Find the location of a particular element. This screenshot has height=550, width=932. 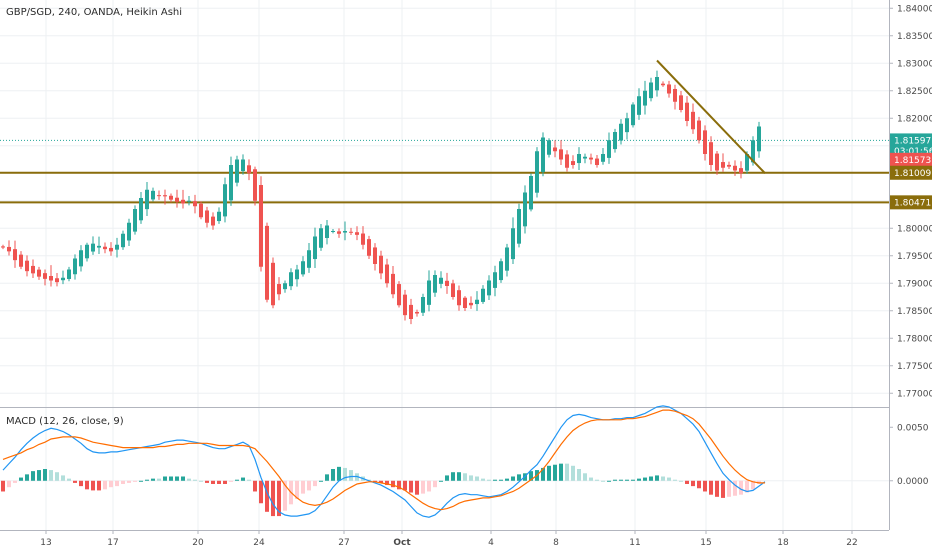

time-axis: 13 17 20 24 27 Oct 4 8 11 15 18 22 is located at coordinates (449, 539).